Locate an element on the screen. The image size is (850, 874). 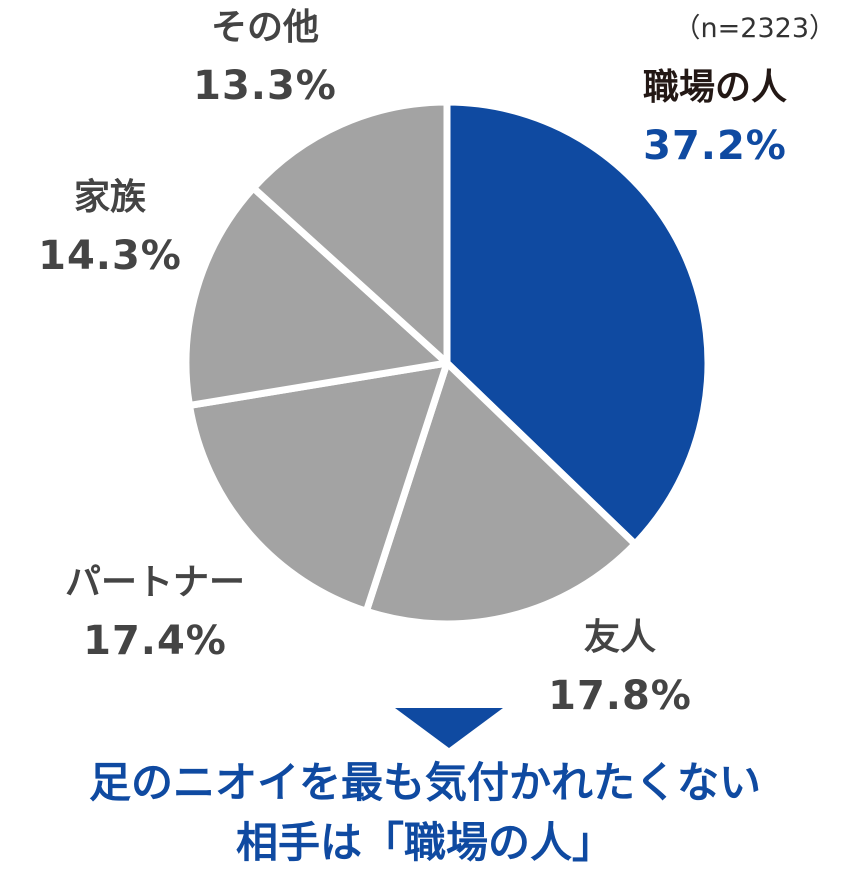
pie-slice-family is located at coordinates (316, 296).